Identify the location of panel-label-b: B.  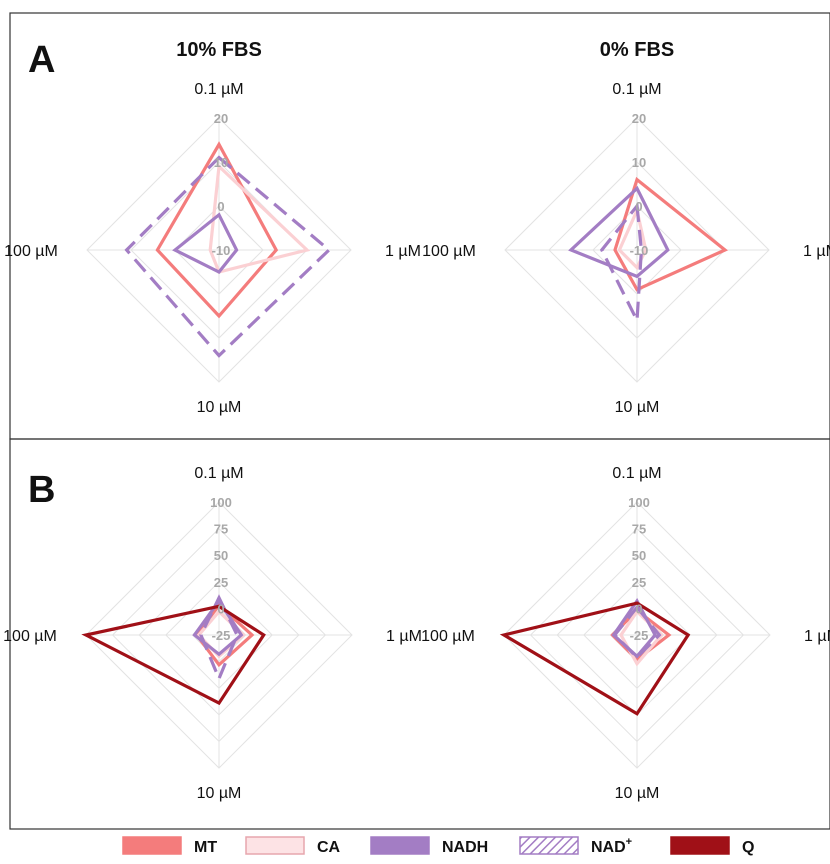
(41, 490).